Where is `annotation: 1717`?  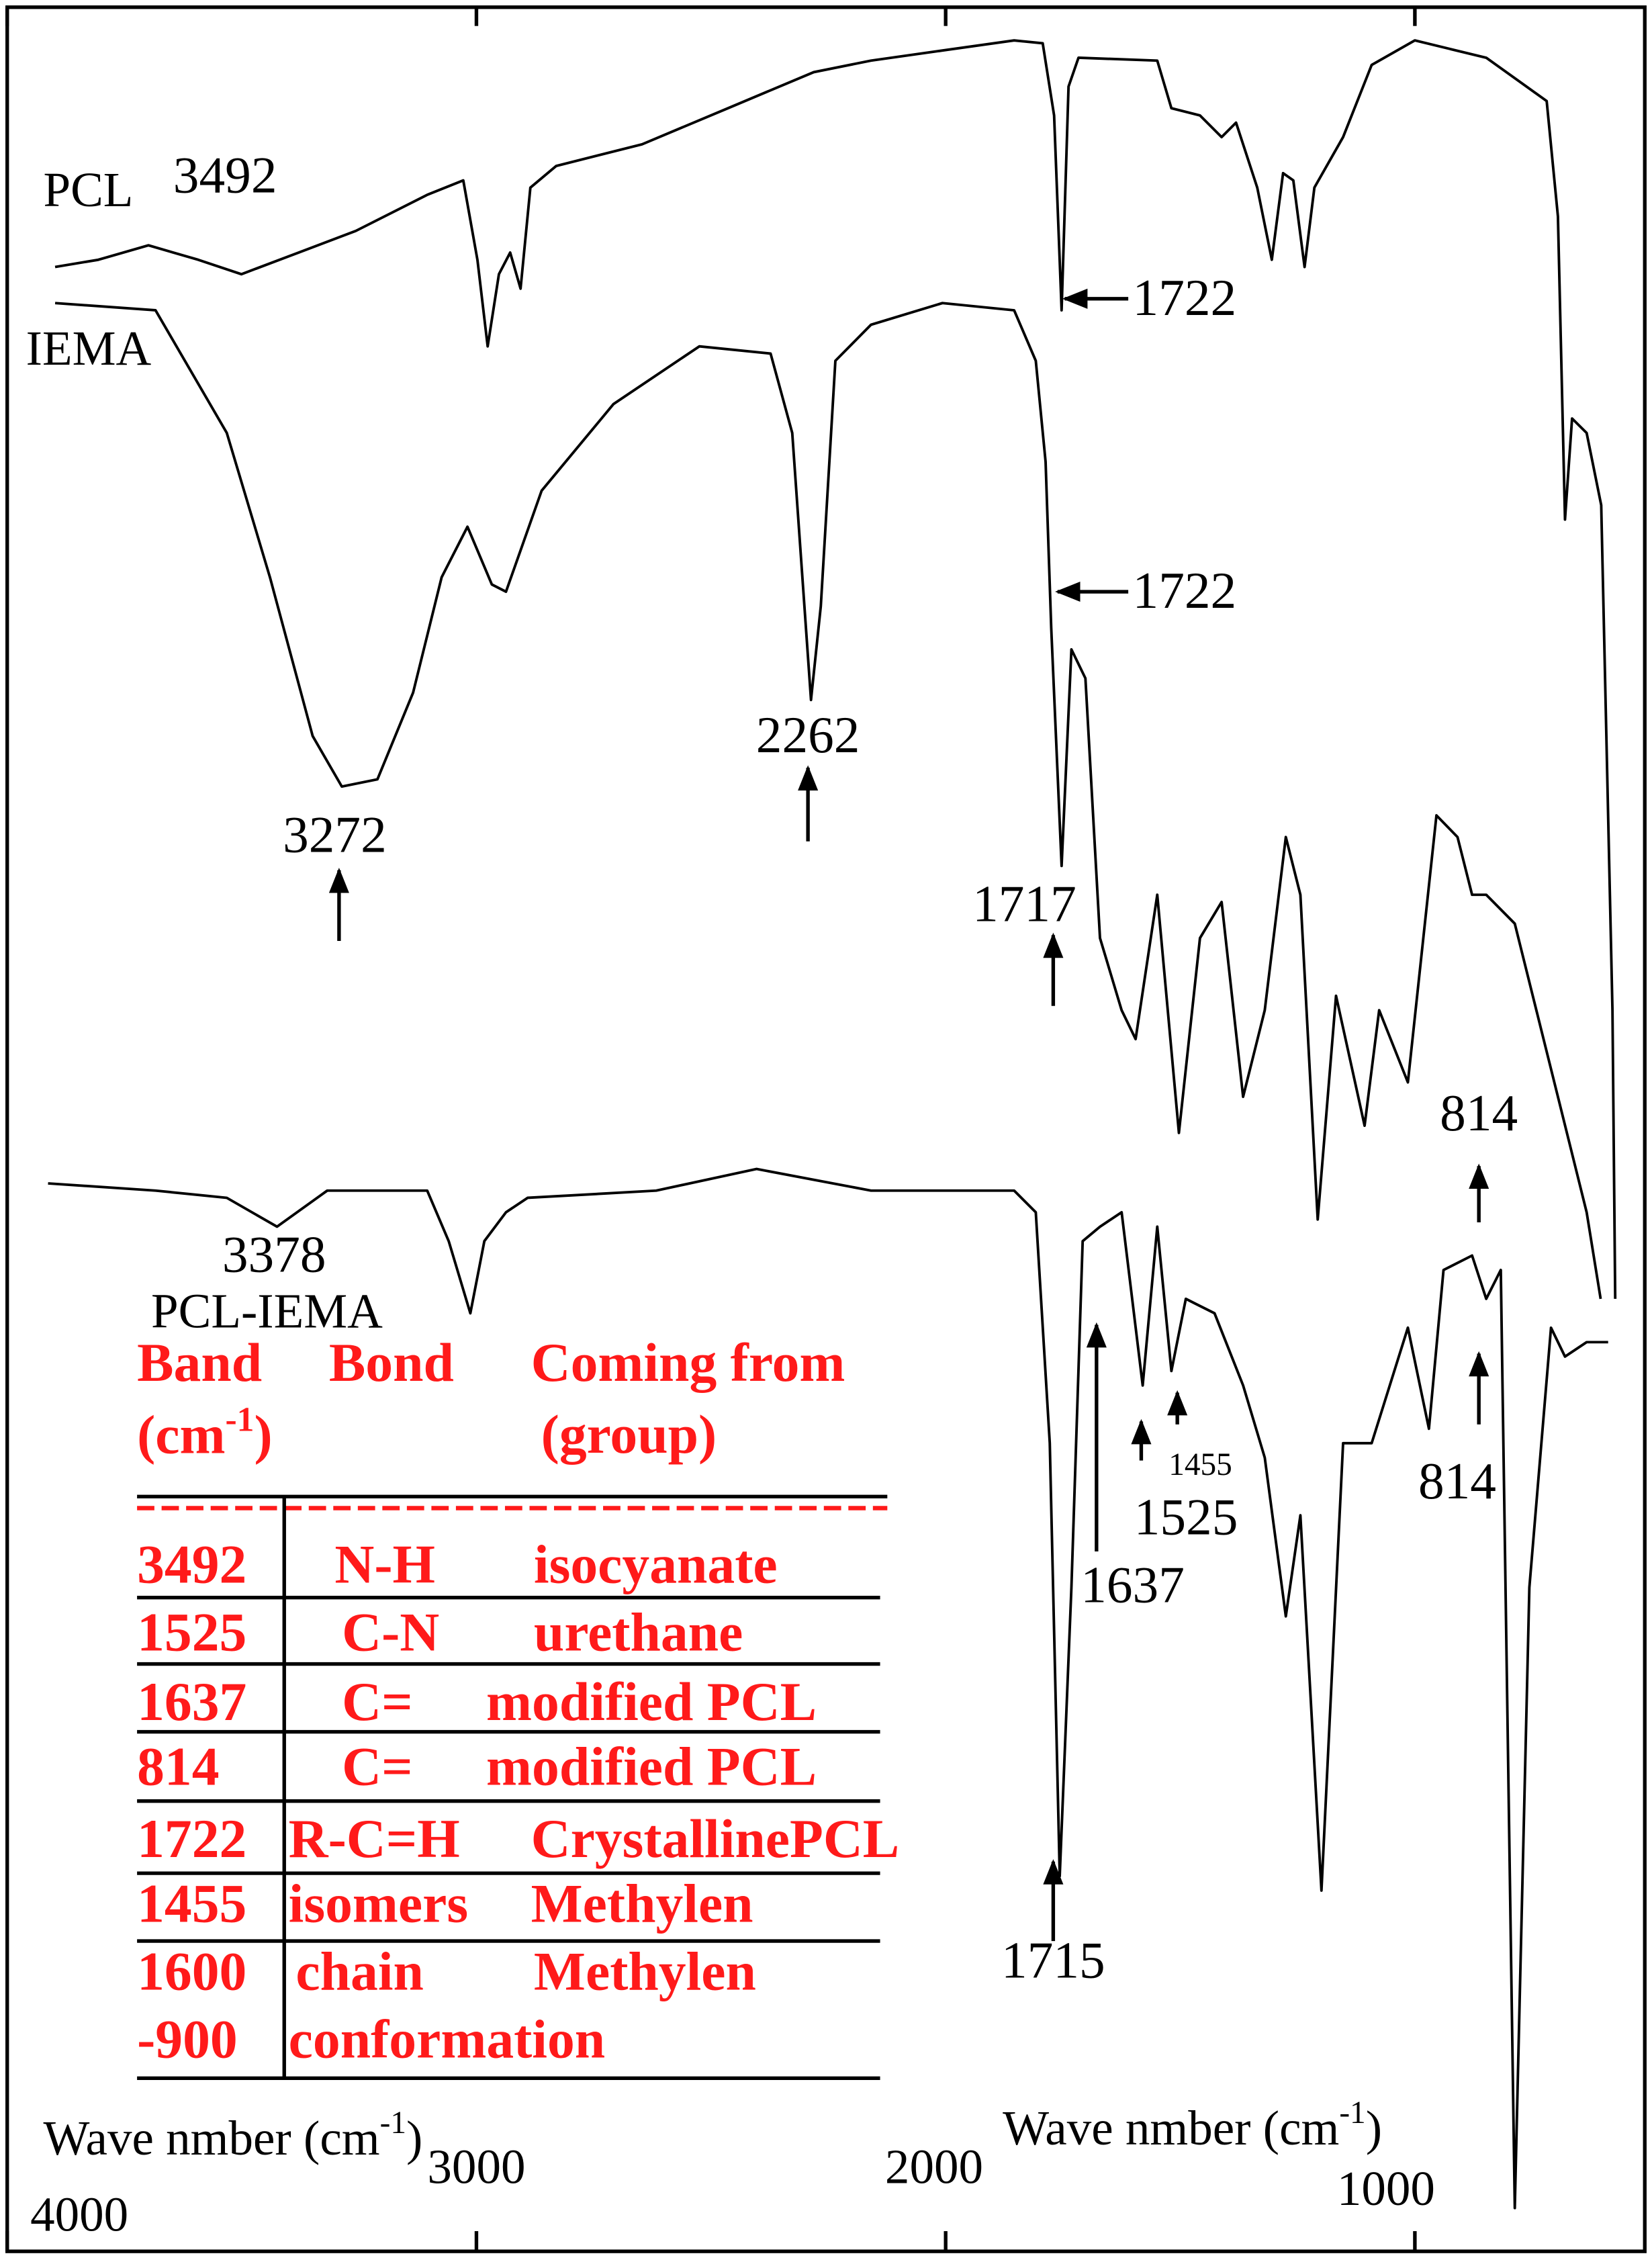 annotation: 1717 is located at coordinates (1024, 903).